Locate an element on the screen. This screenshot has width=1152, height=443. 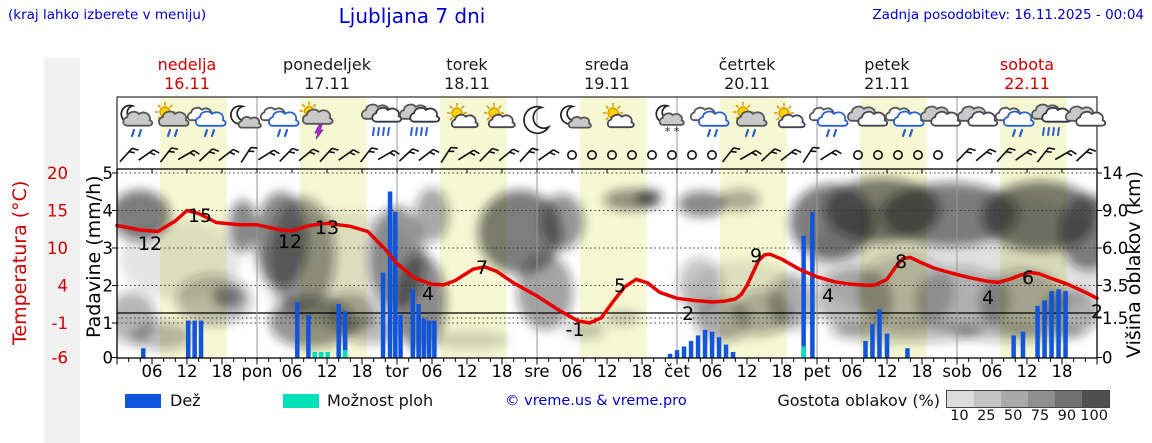
day-header: sobota 22.11 is located at coordinates (1027, 74).